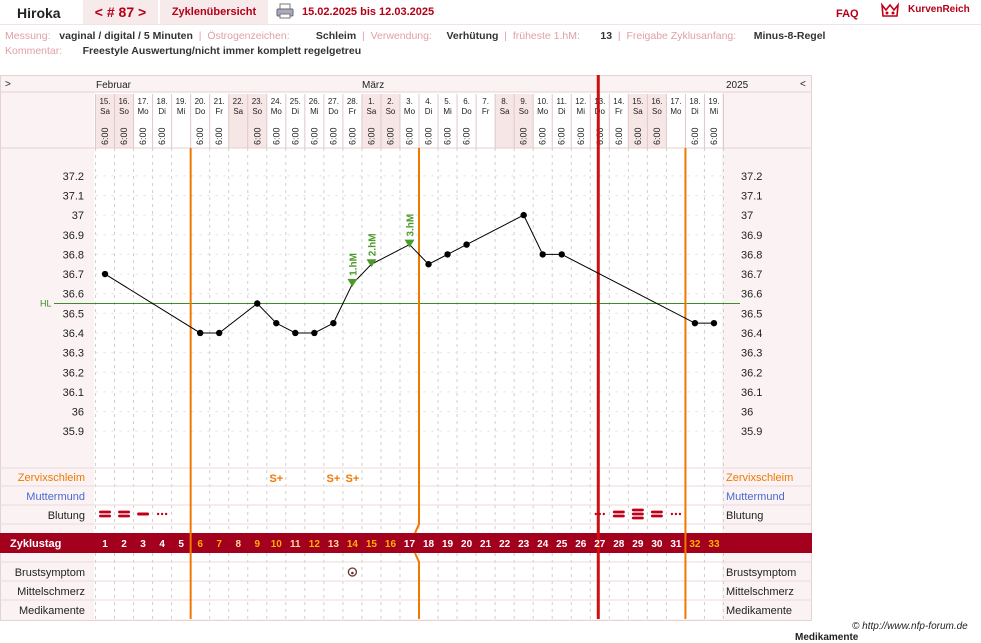  Describe the element at coordinates (295, 101) in the screenshot. I see `day-date: 25.` at that location.